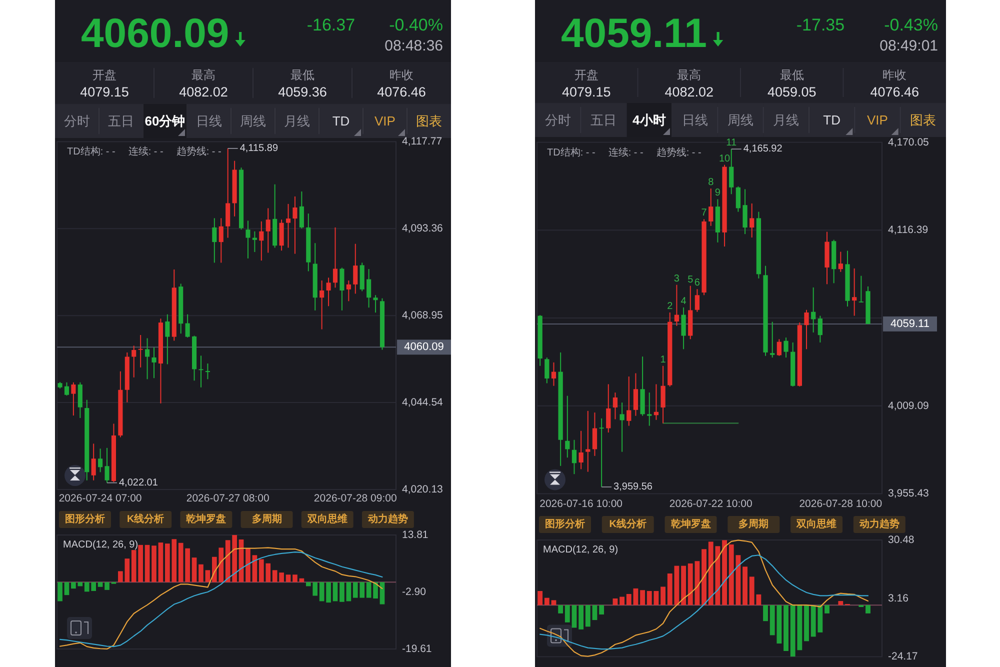 The width and height of the screenshot is (1000, 667). Describe the element at coordinates (724, 158) in the screenshot. I see `data-label: 10` at that location.